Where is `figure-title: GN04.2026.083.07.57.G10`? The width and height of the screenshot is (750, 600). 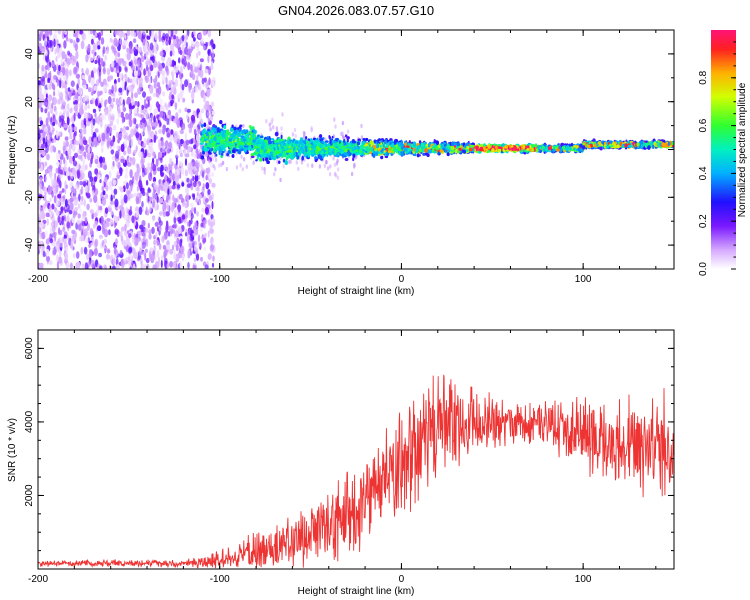
figure-title: GN04.2026.083.07.57.G10 is located at coordinates (356, 10).